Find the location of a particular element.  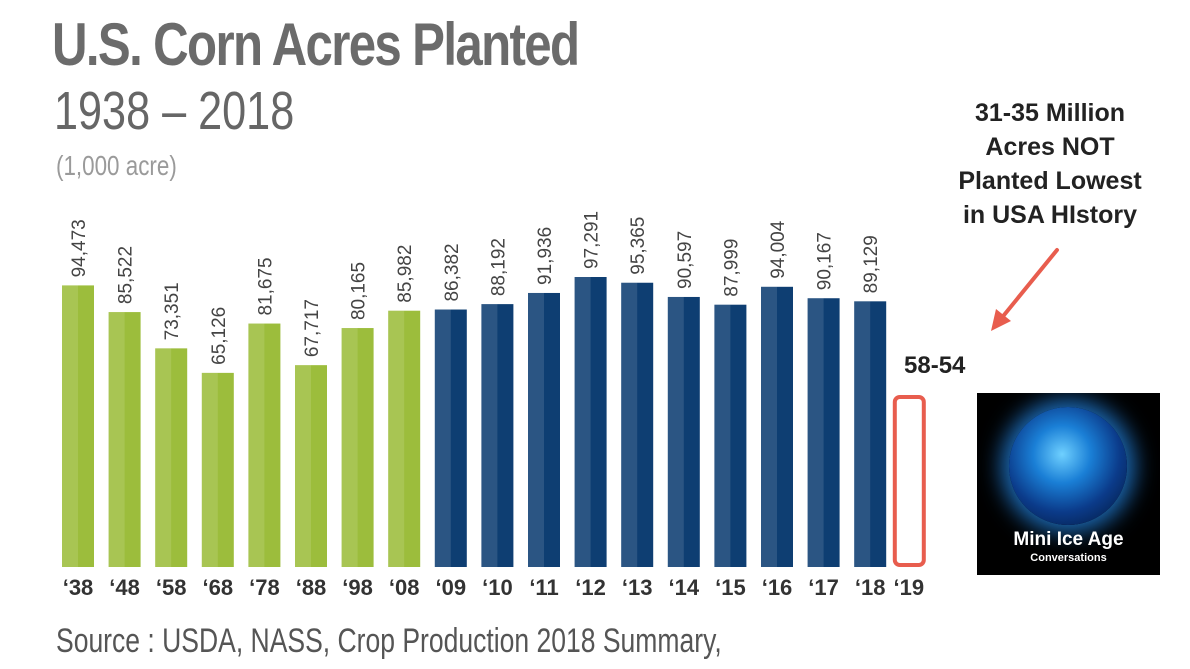

value-label: 85,982 is located at coordinates (405, 274).